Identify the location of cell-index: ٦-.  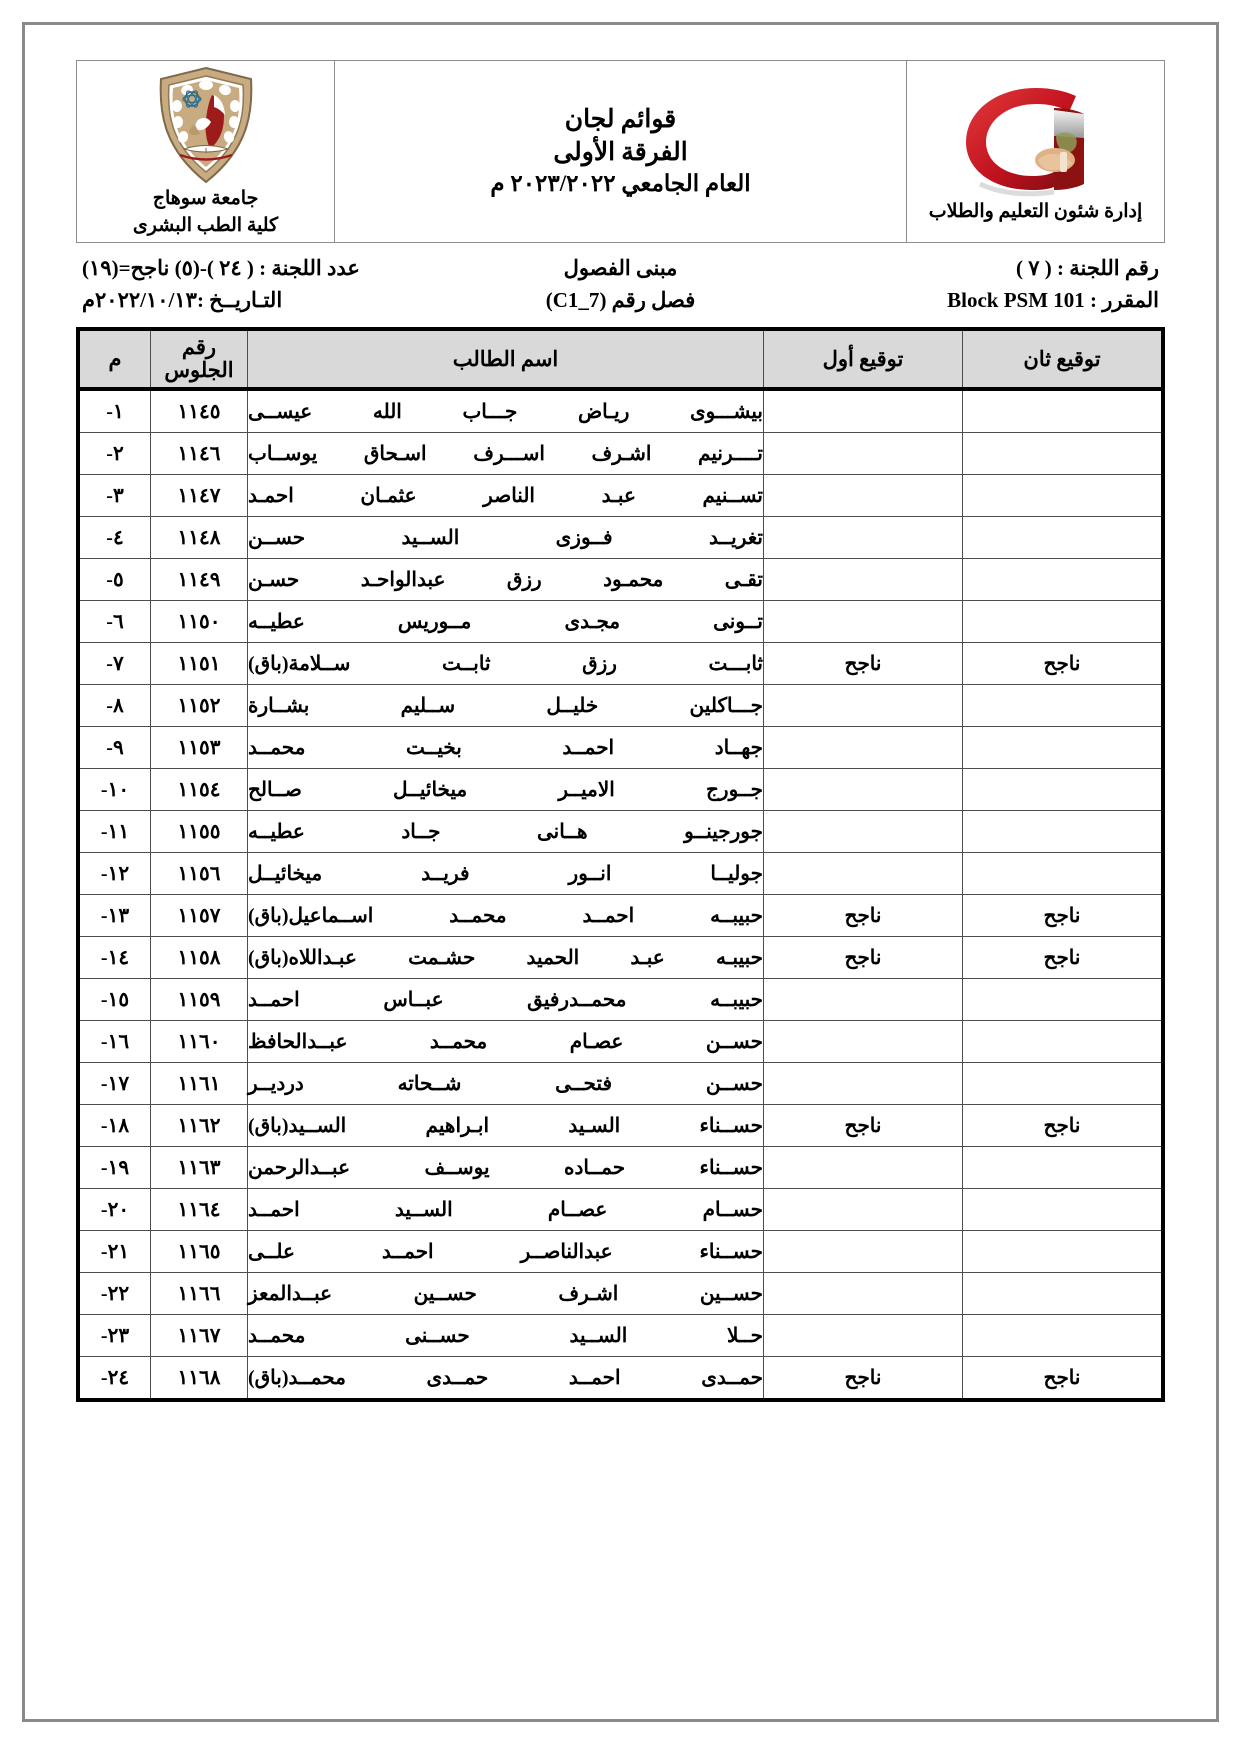
(114, 622).